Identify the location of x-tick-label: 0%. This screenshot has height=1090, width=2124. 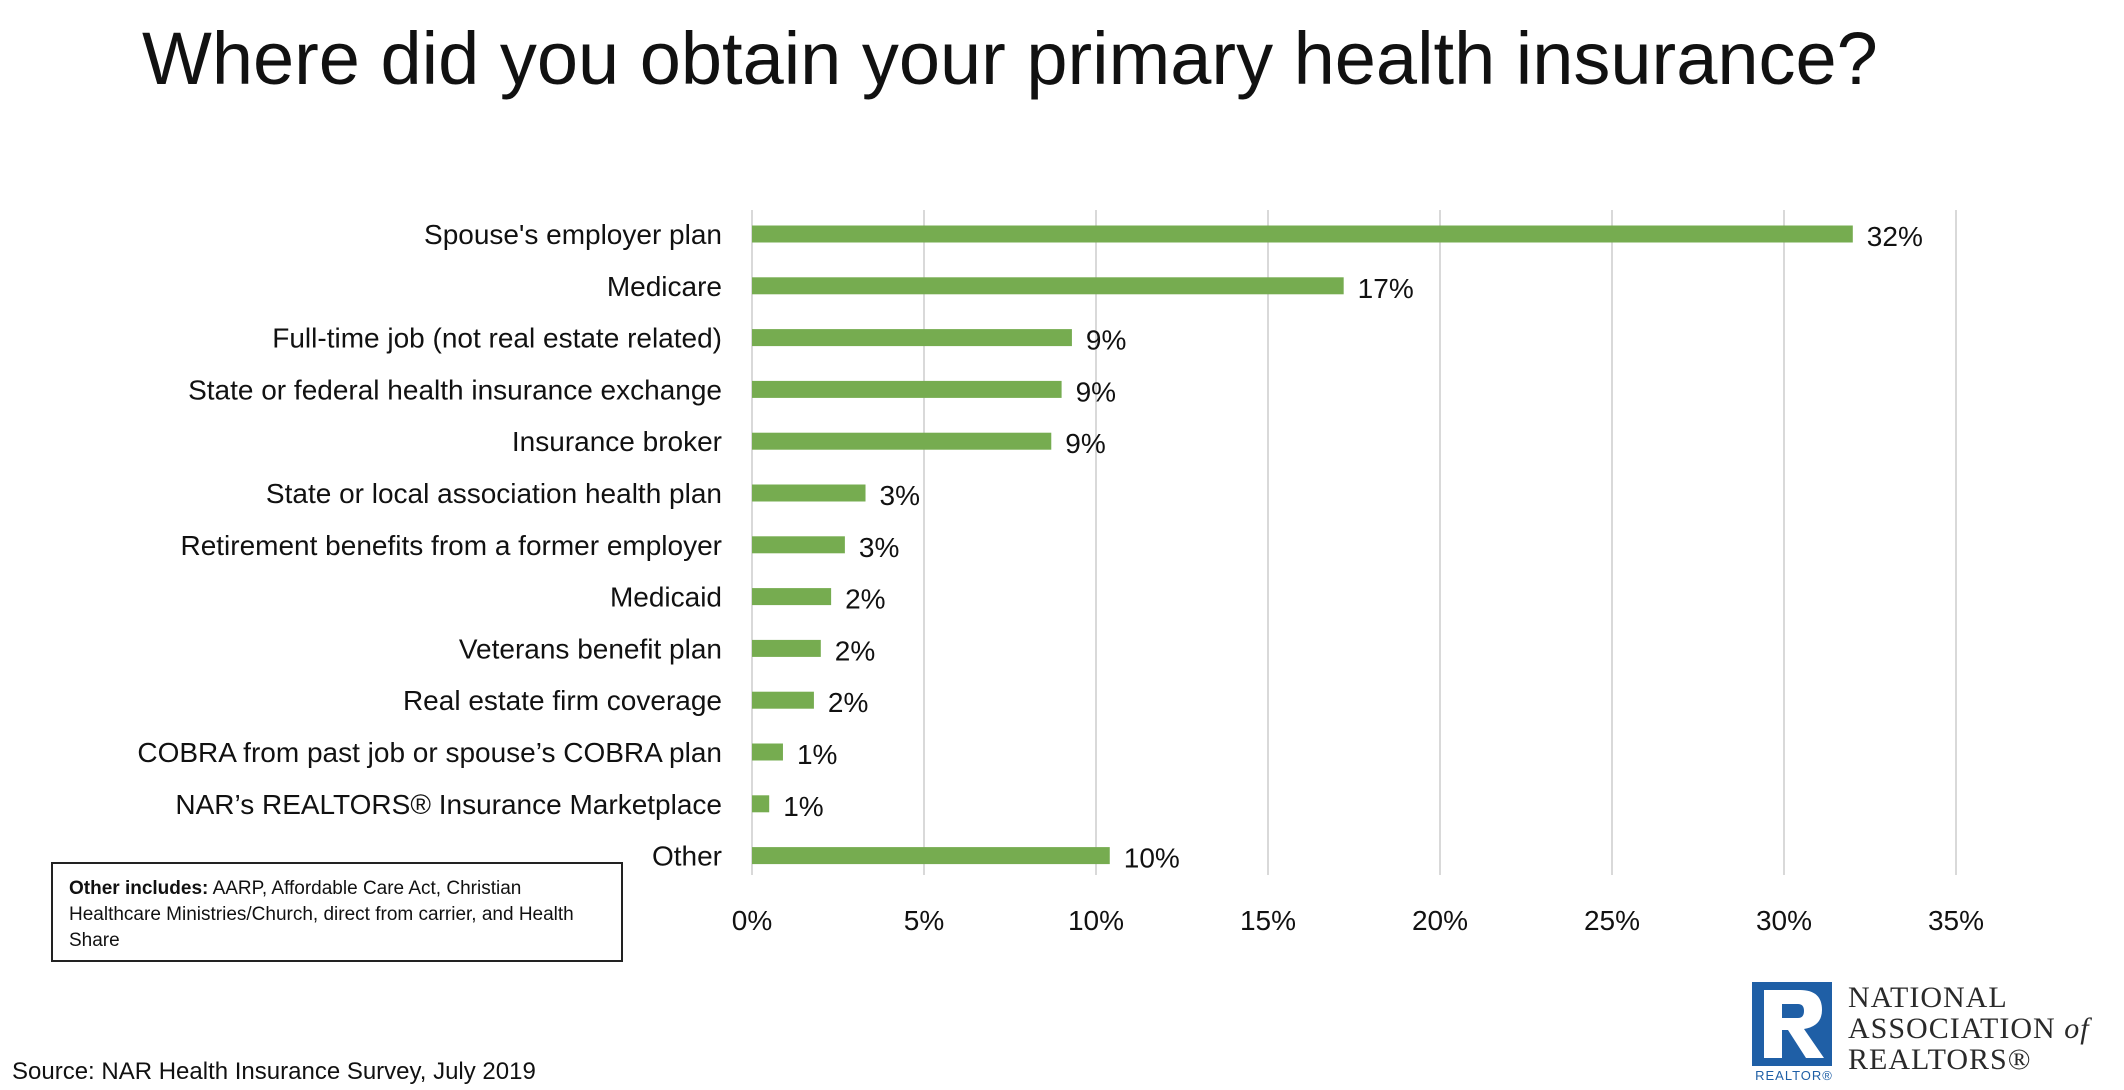
(752, 920).